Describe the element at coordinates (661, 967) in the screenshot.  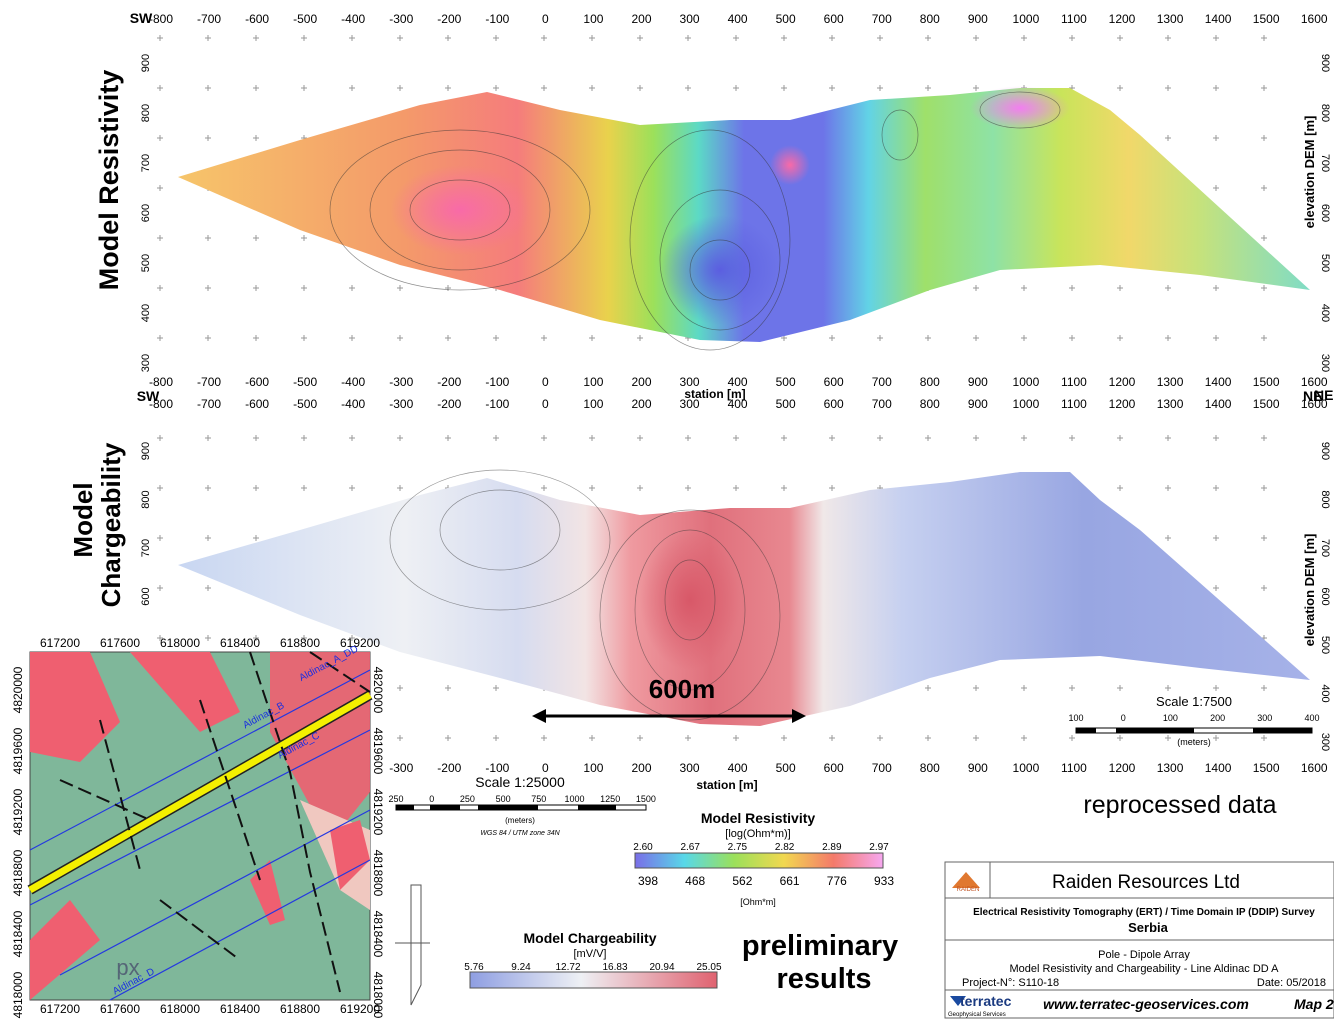
I see `legend-tick: 20.94` at that location.